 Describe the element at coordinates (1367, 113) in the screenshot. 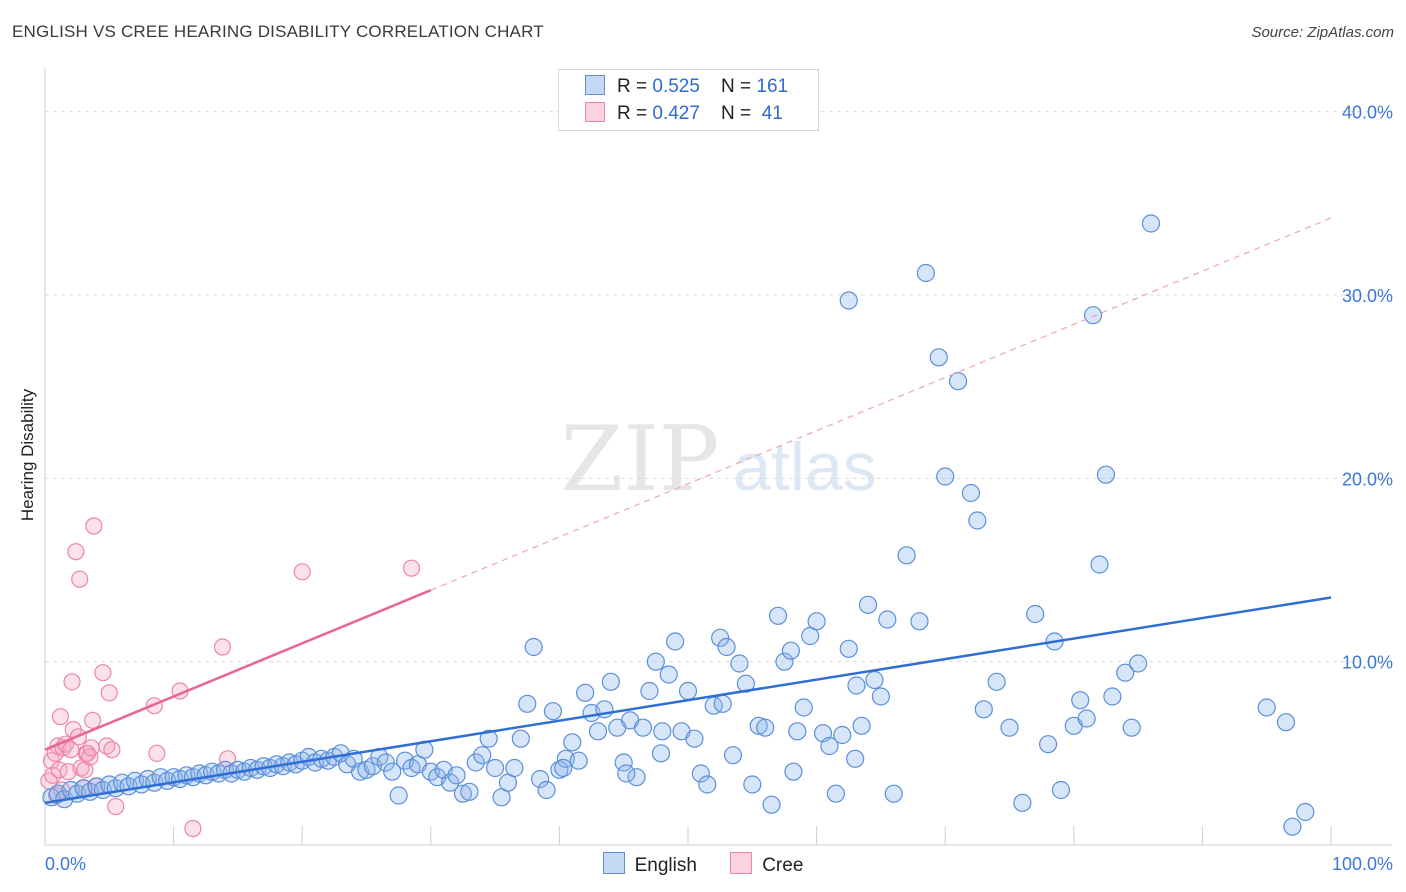

I see `y-tick-label-40: 40.0%` at that location.